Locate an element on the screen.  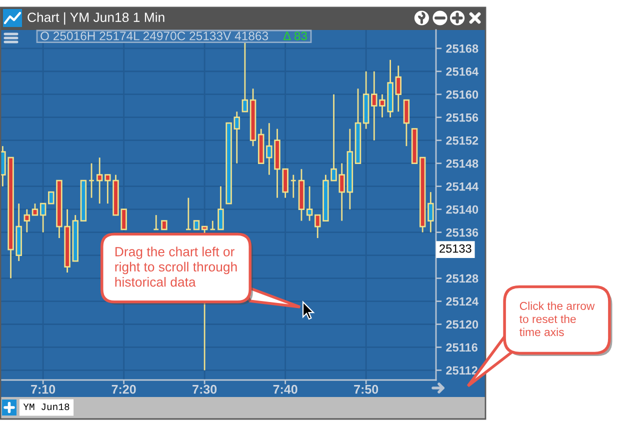
y-tick-label: 25164 is located at coordinates (462, 71).